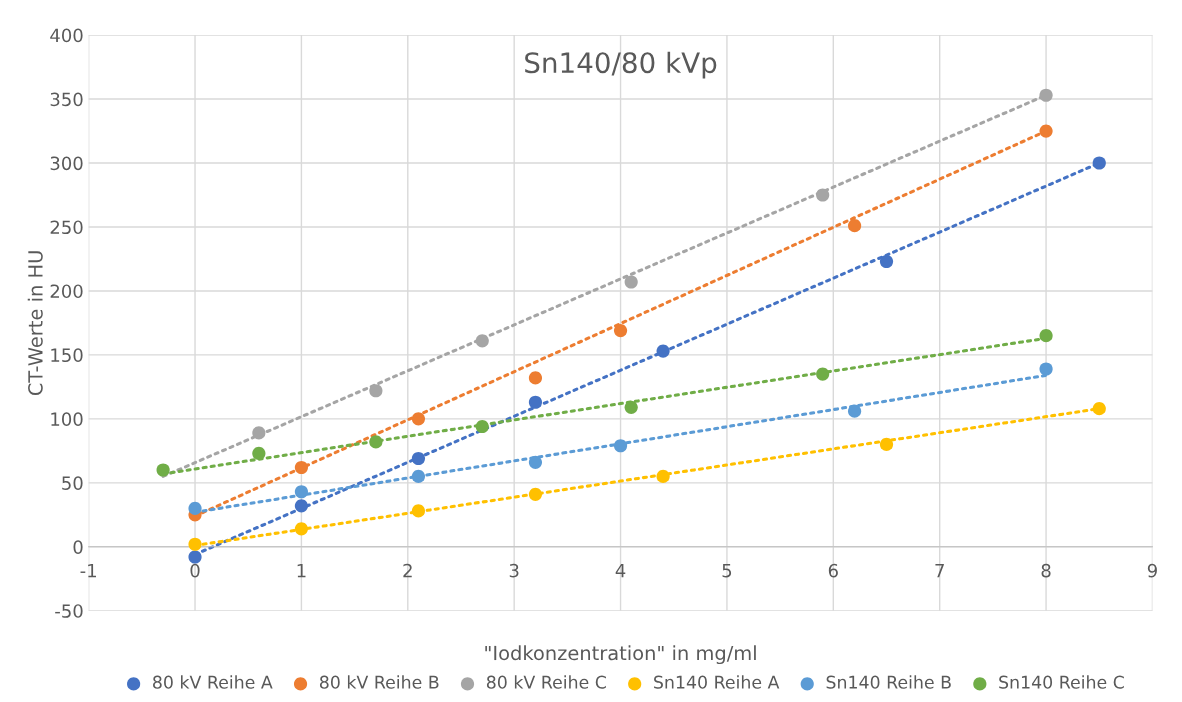 The image size is (1182, 702). What do you see at coordinates (620, 571) in the screenshot?
I see `x-tick-label: 4` at bounding box center [620, 571].